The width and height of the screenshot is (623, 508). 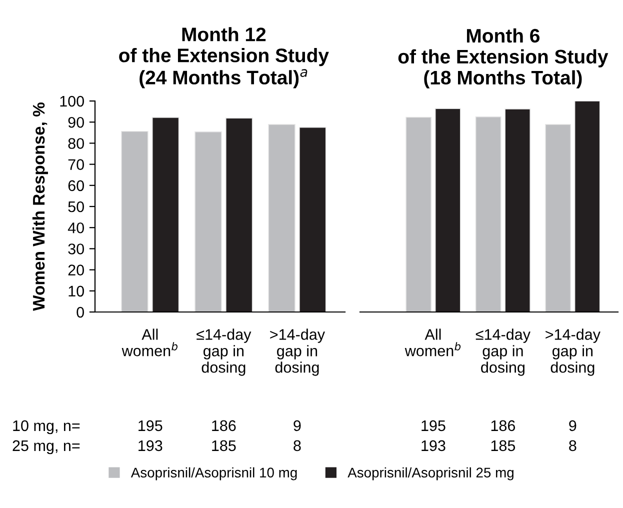 What do you see at coordinates (76, 291) in the screenshot?
I see `y-tick-label: 10` at bounding box center [76, 291].